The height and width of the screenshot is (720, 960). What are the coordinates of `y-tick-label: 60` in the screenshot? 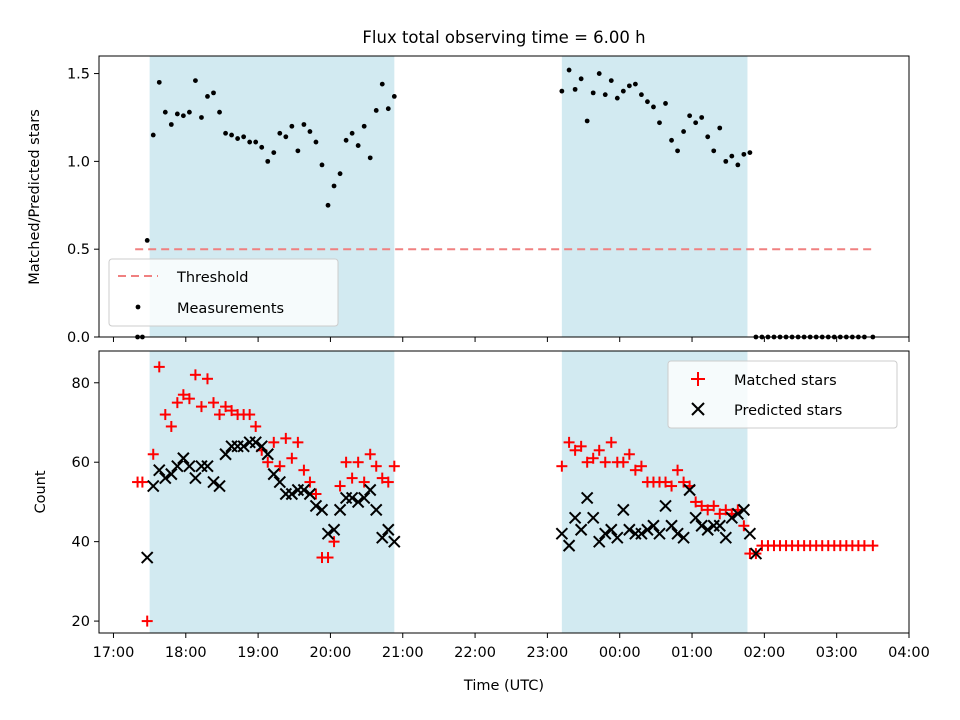 It's located at (81, 463).